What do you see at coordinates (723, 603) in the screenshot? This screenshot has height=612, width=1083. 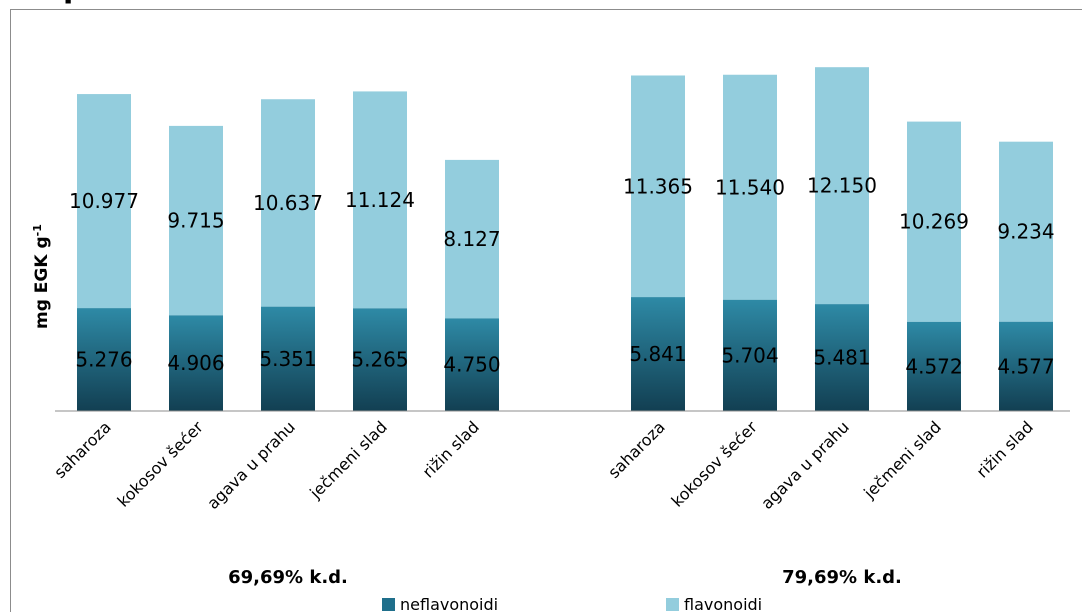 I see `legend-label-flavonoidi: flavonoidi` at bounding box center [723, 603].